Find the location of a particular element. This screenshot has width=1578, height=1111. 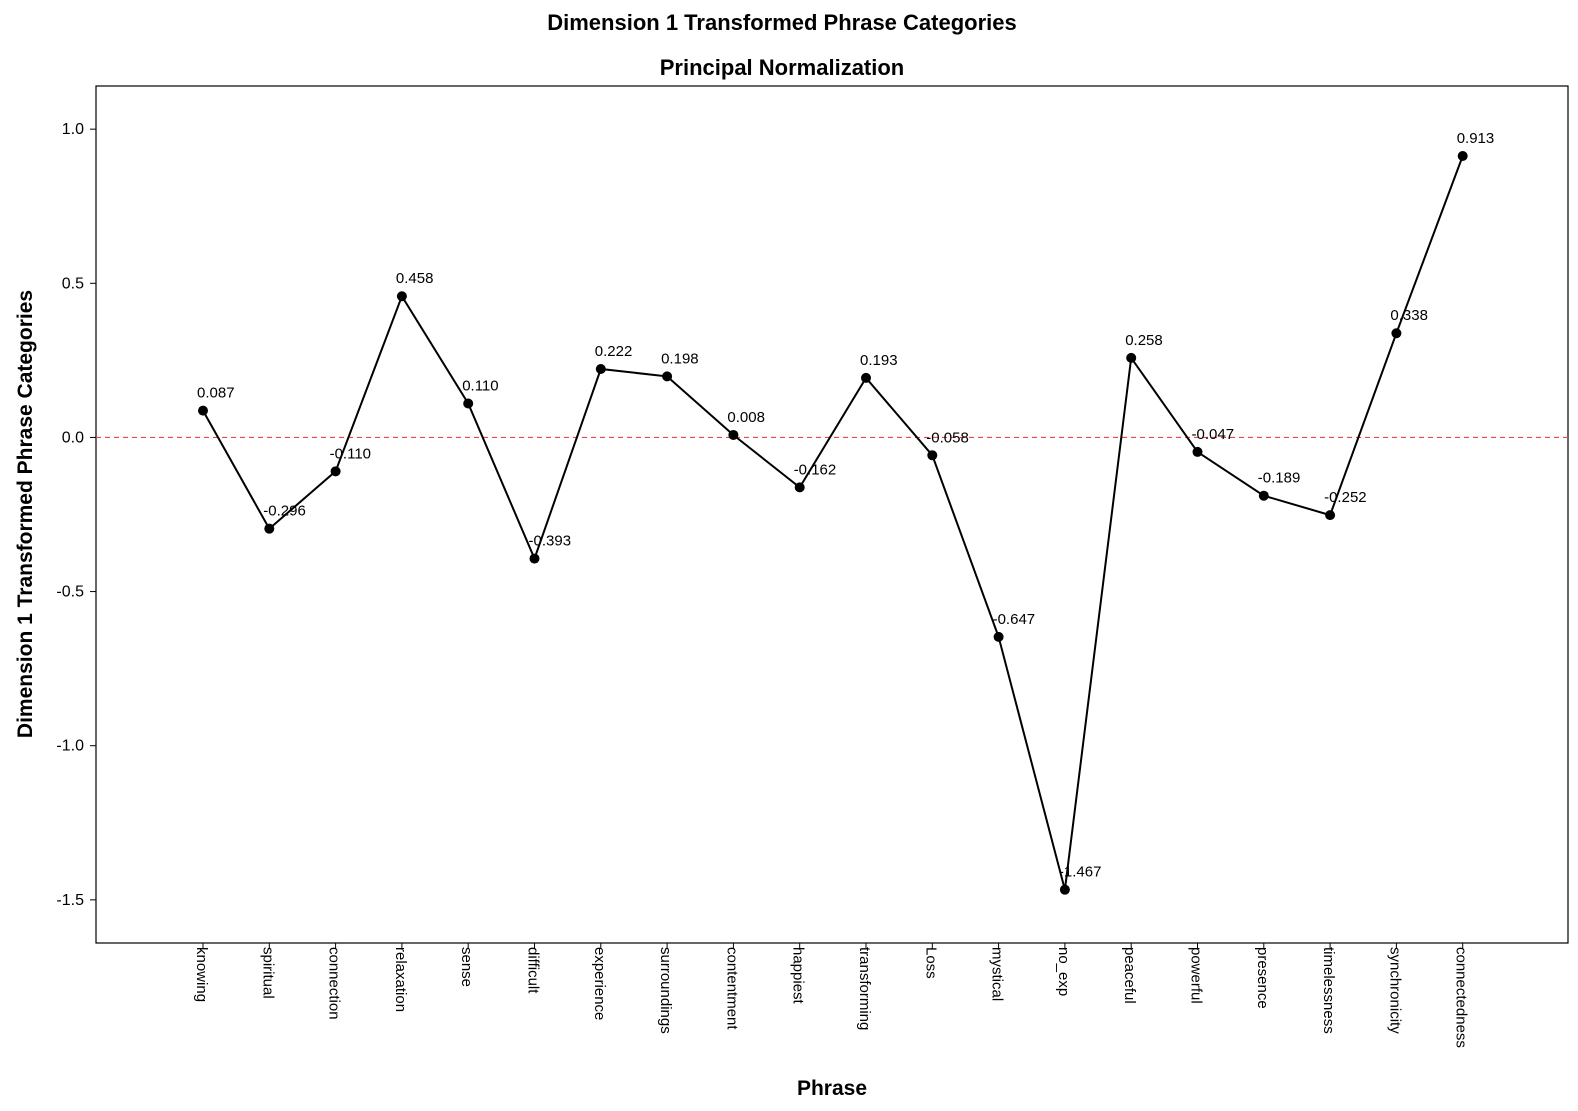

x-tick-label: difficult is located at coordinates (533, 970).